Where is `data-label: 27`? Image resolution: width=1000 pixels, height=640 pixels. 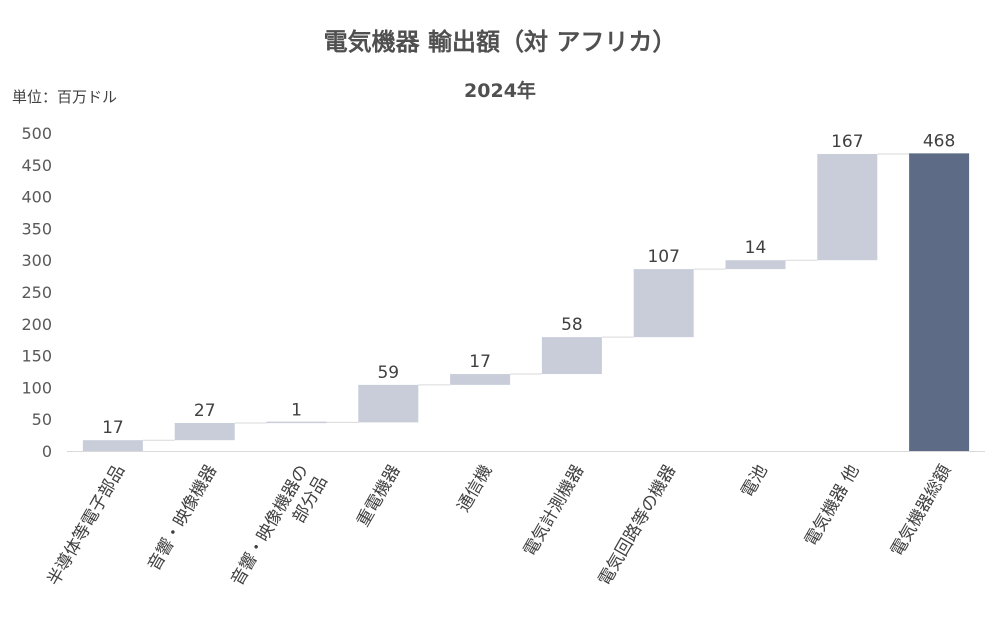
data-label: 27 is located at coordinates (205, 411).